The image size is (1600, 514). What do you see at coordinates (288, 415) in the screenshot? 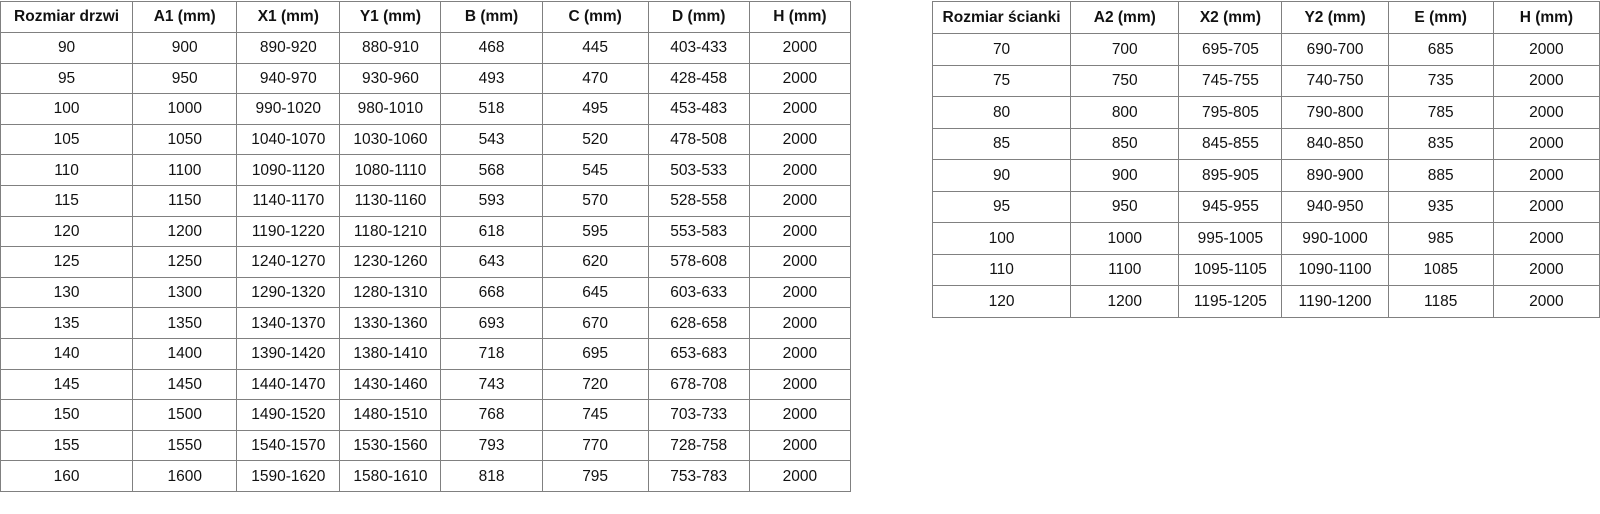
I see `table-cell: 1490-1520` at bounding box center [288, 415].